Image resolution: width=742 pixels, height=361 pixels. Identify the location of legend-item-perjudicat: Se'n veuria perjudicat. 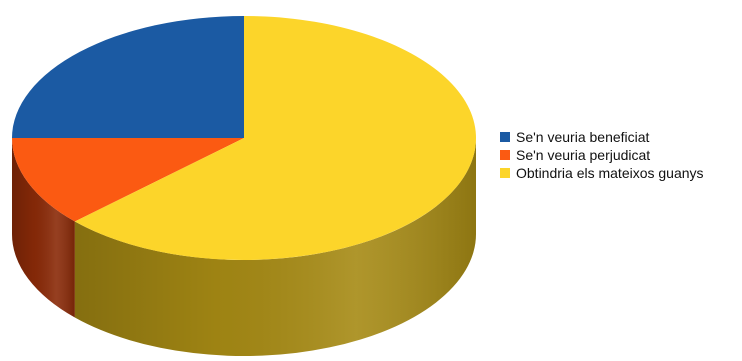
(602, 155).